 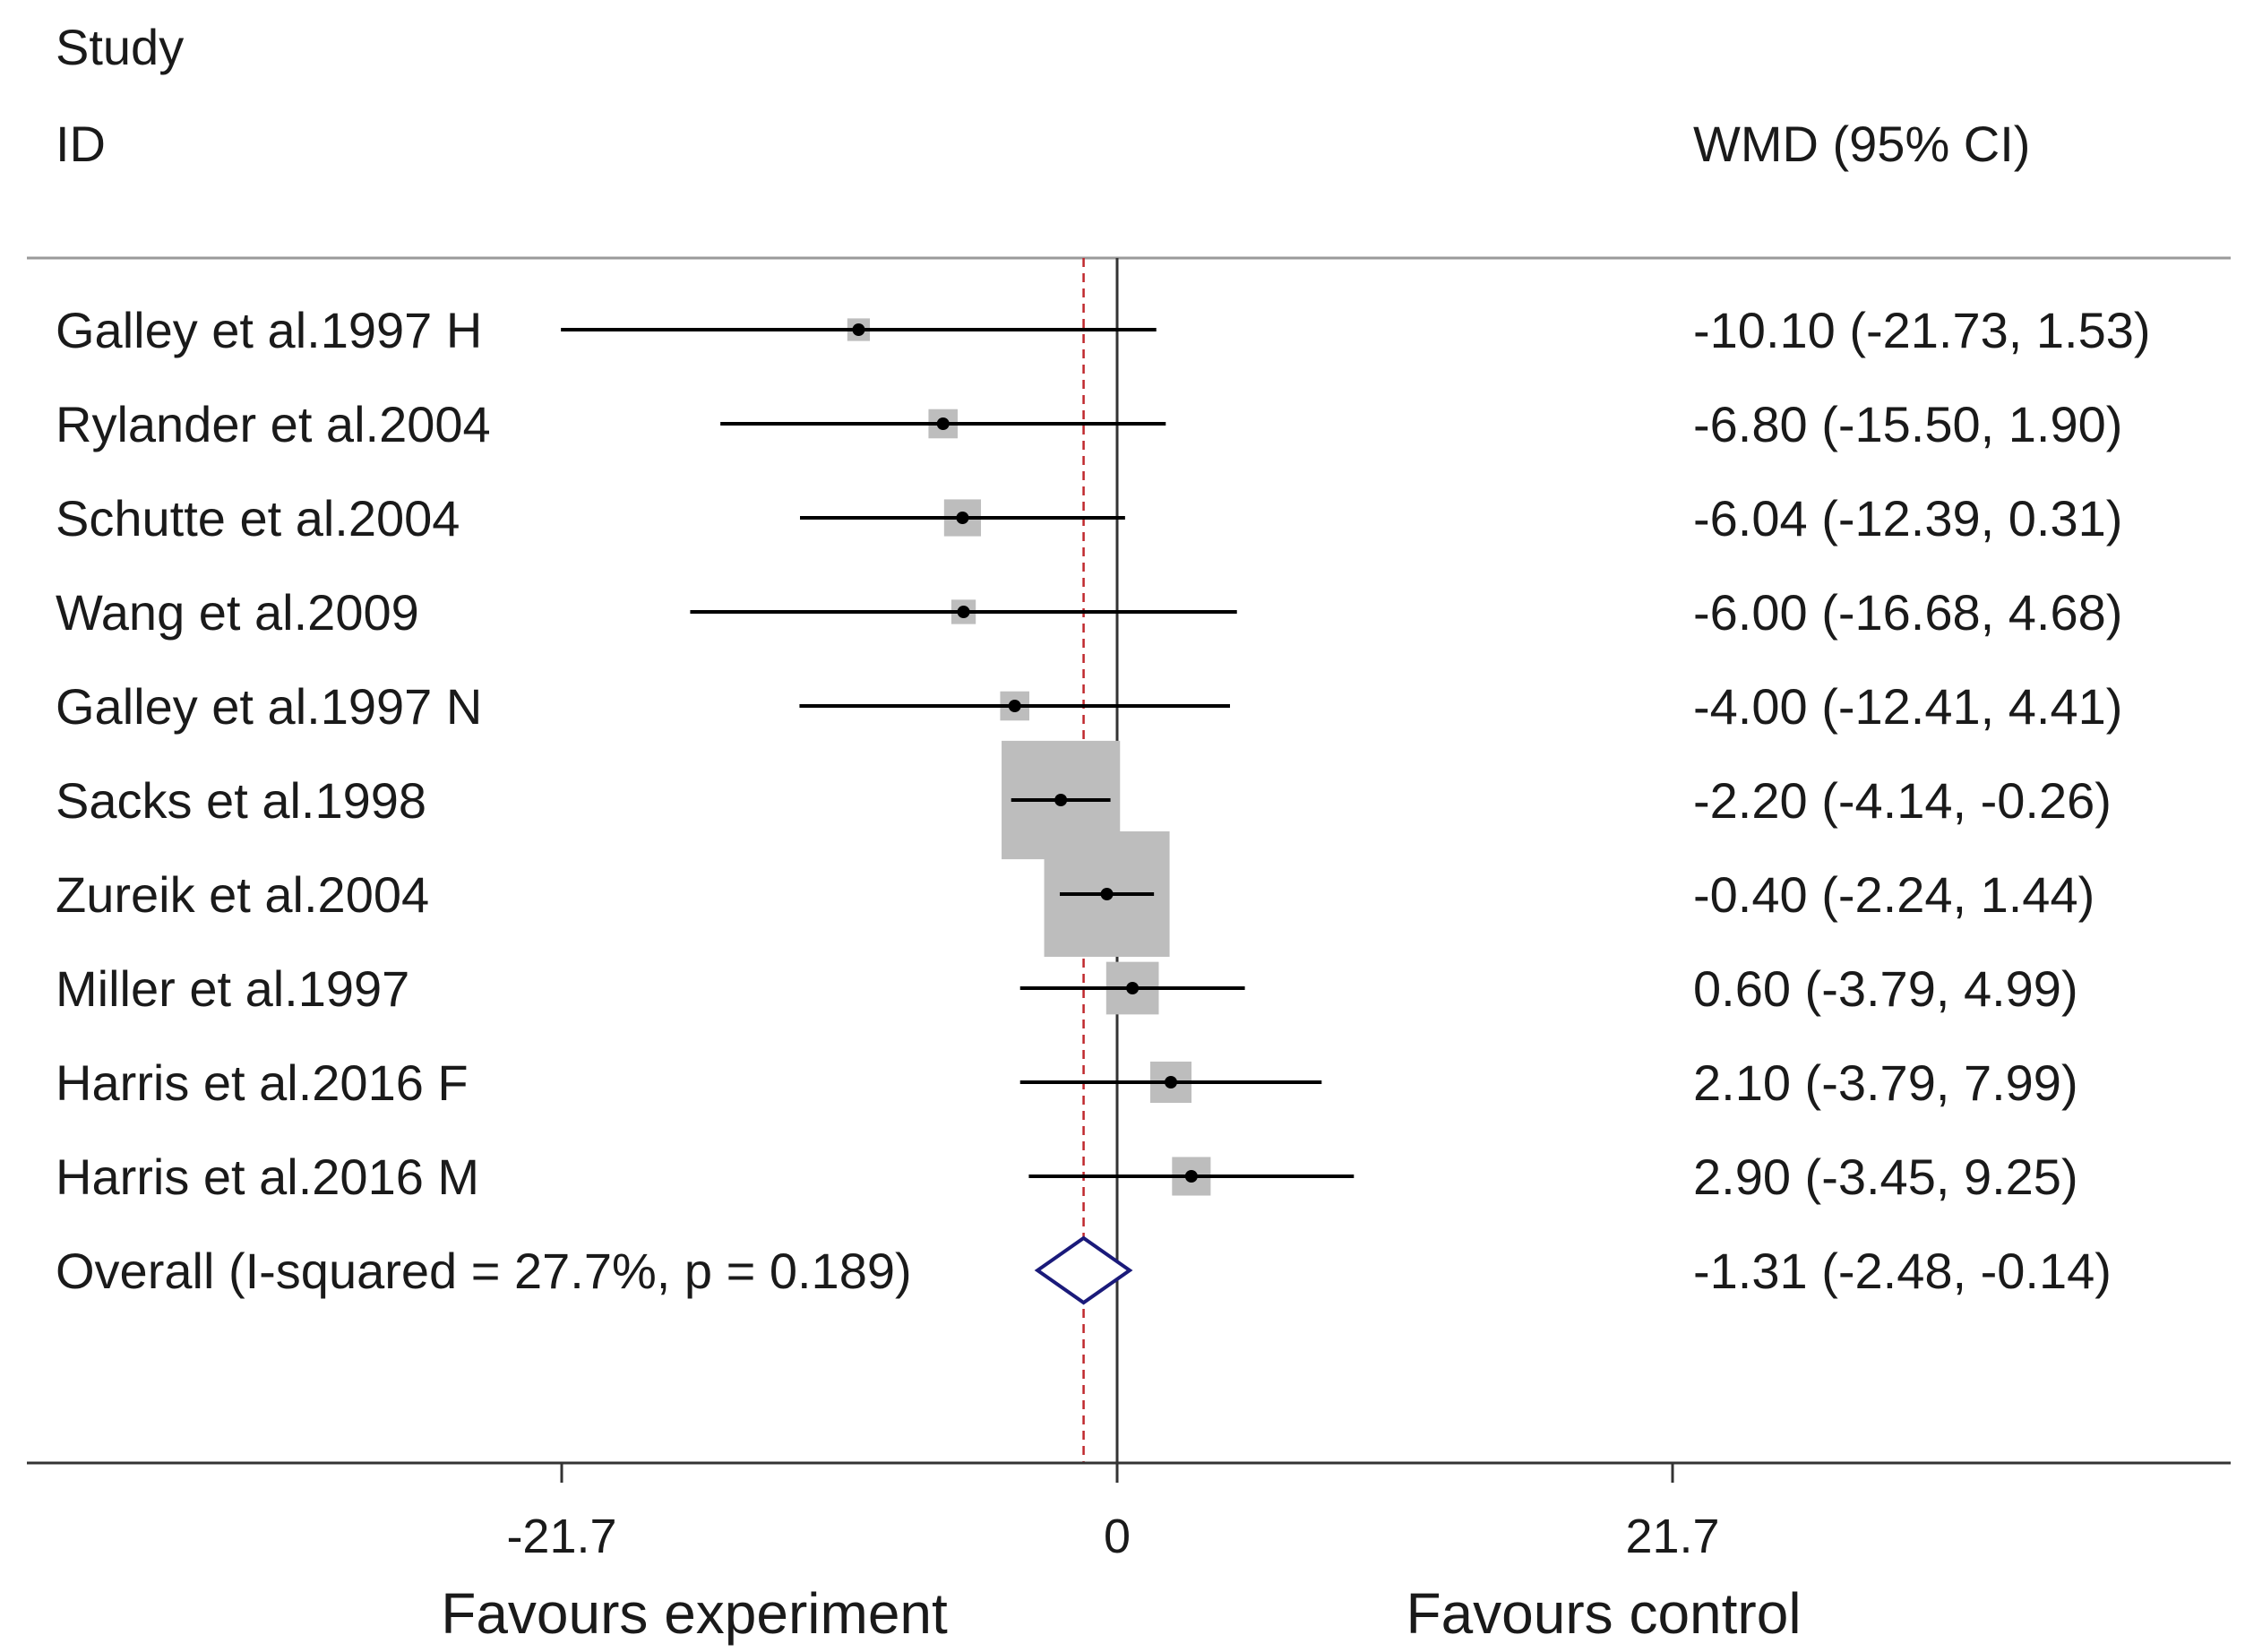 I want to click on study-ci-text: -10.10 (-21.73, 1.53), so click(x=1922, y=330).